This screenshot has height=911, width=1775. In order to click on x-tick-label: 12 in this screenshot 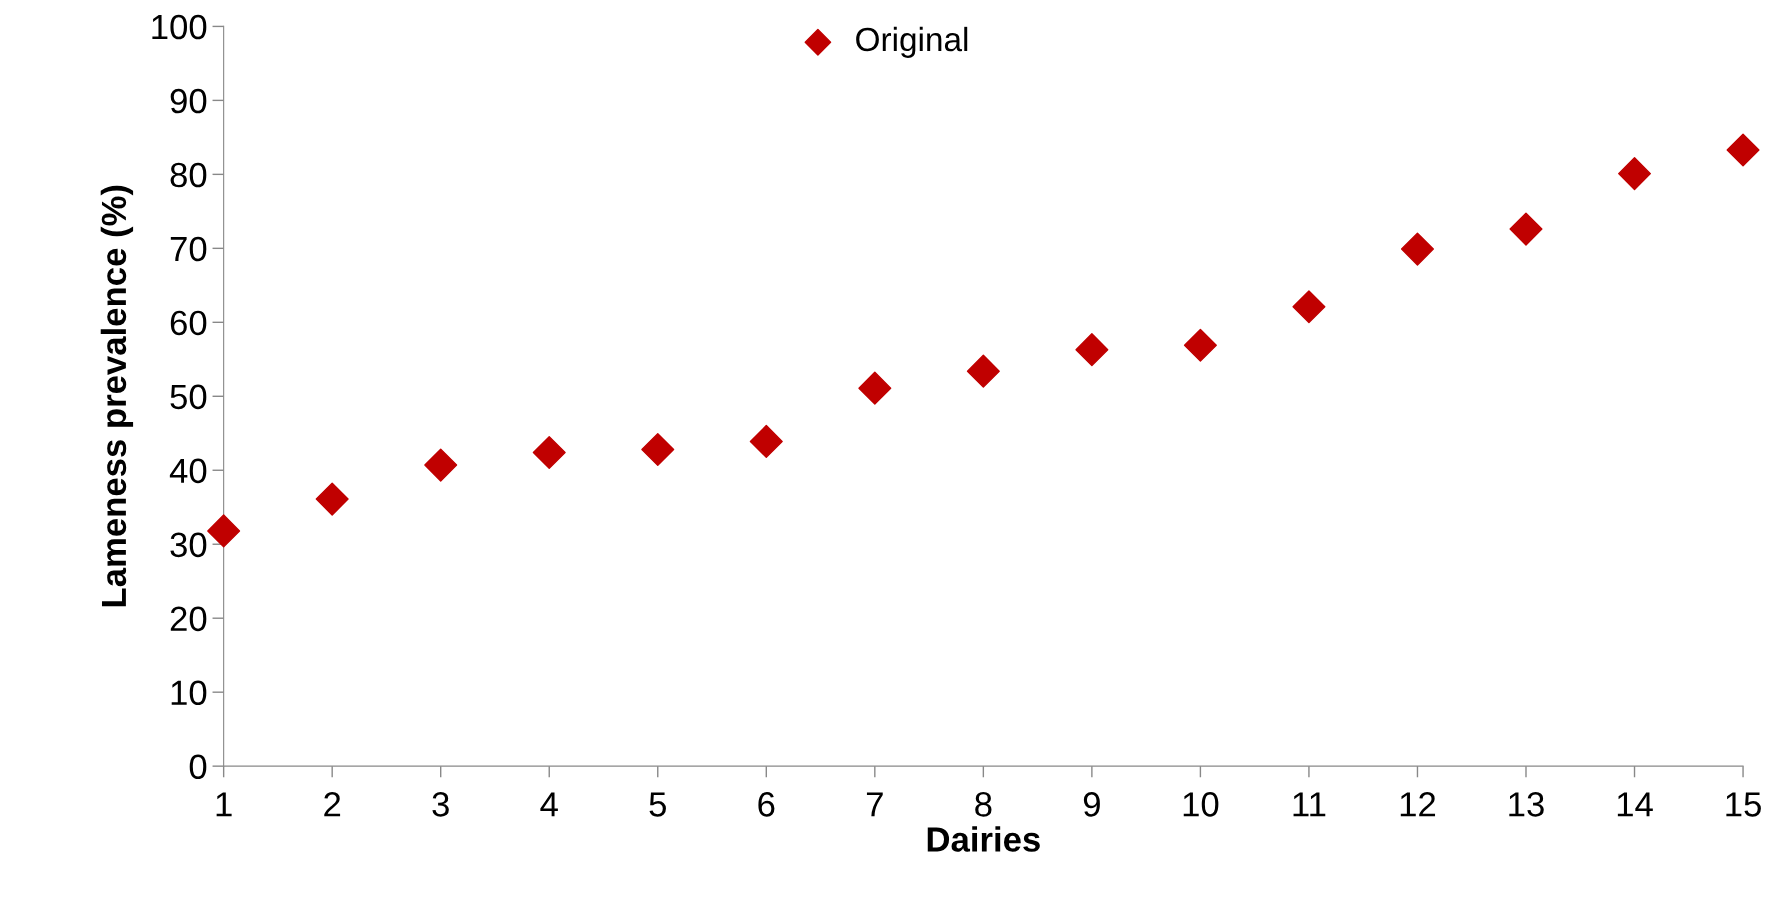, I will do `click(1418, 804)`.